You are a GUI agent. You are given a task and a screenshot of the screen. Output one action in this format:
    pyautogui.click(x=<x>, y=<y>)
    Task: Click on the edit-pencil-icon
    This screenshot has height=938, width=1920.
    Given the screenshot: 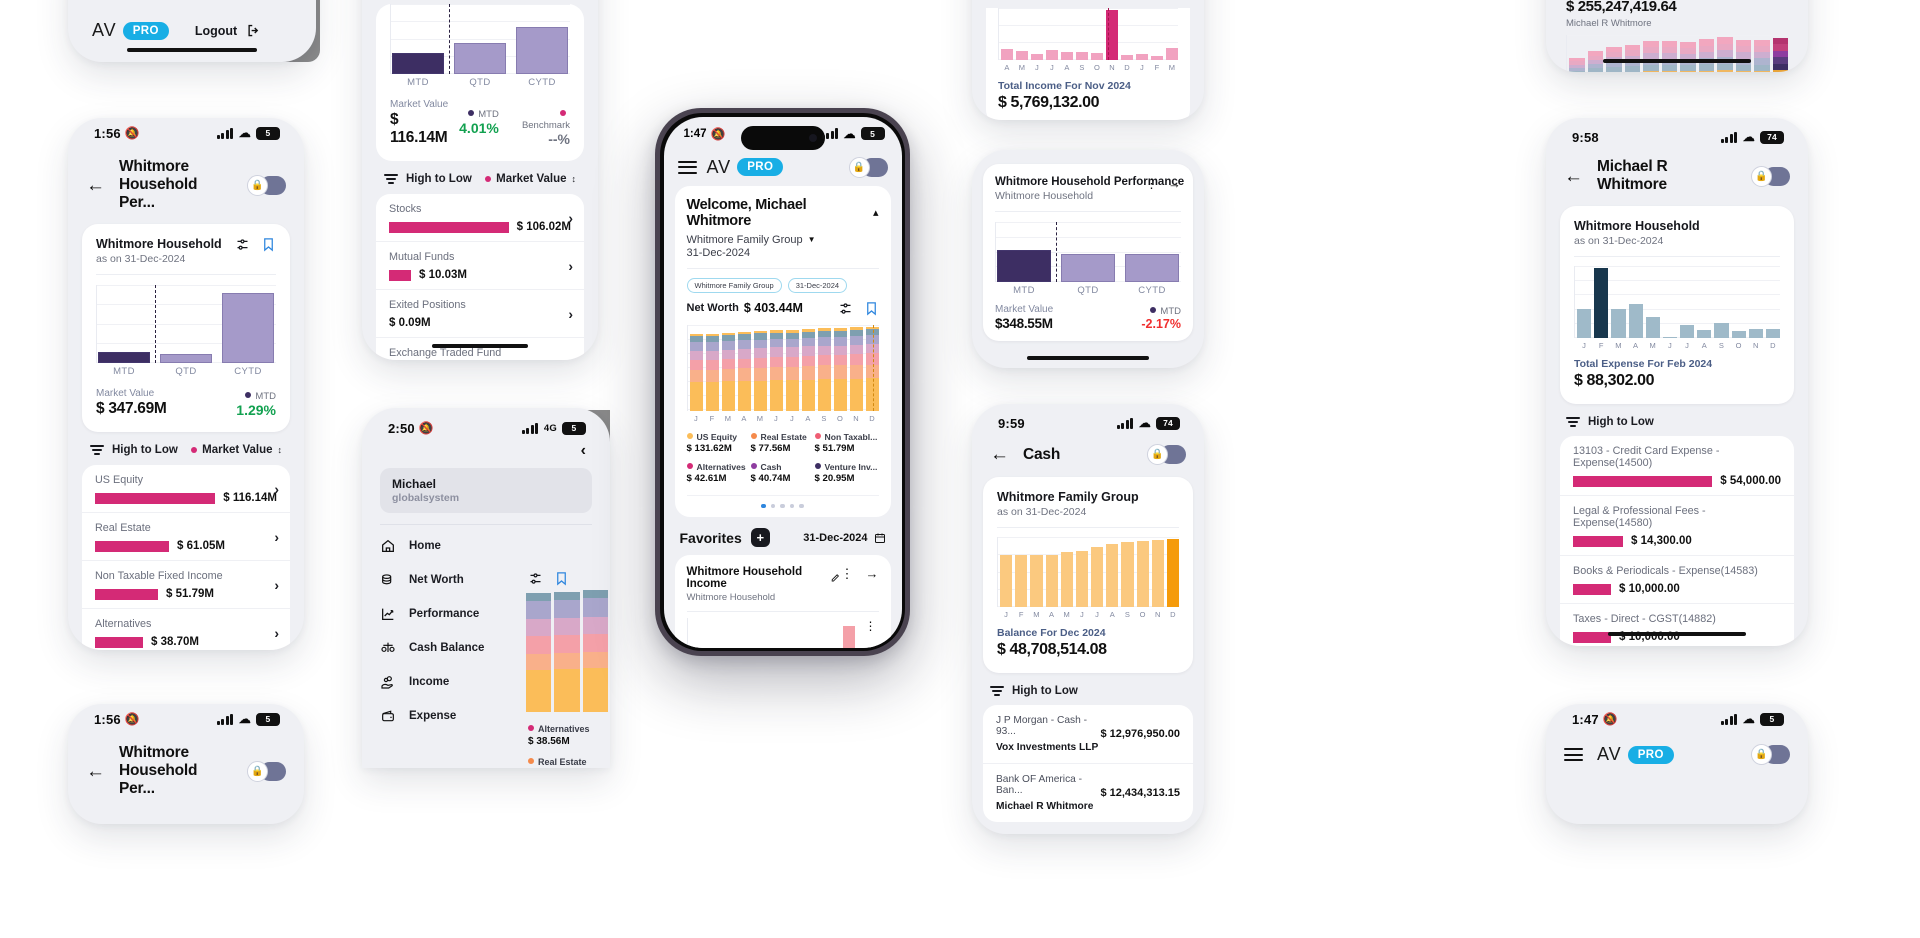 What is the action you would take?
    pyautogui.click(x=835, y=578)
    